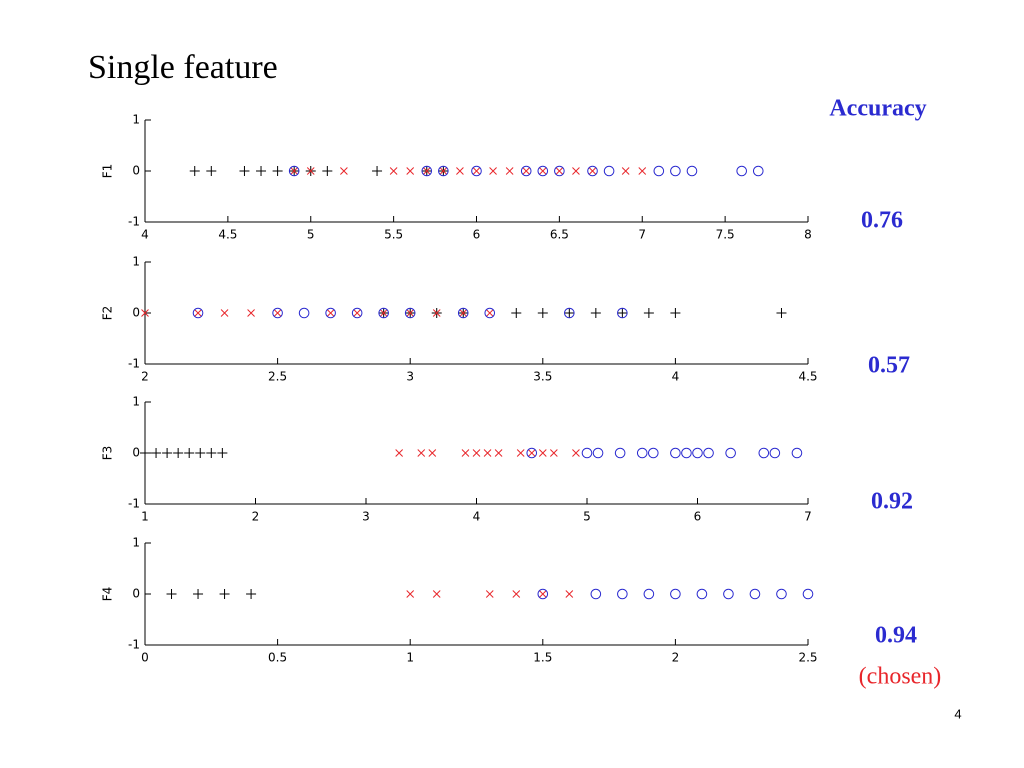 The image size is (1024, 768). What do you see at coordinates (542, 377) in the screenshot?
I see `x-tick-label: 3.5` at bounding box center [542, 377].